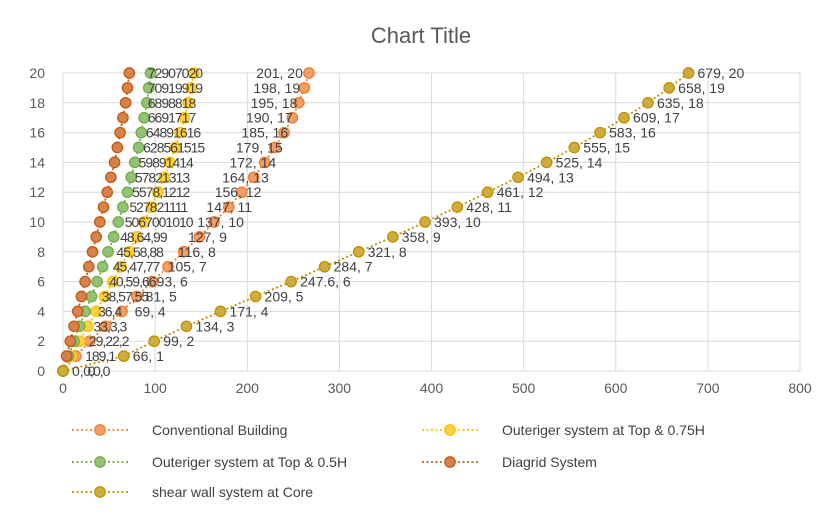 The height and width of the screenshot is (514, 835). I want to click on overlapping-data-label: 36,4, so click(110, 311).